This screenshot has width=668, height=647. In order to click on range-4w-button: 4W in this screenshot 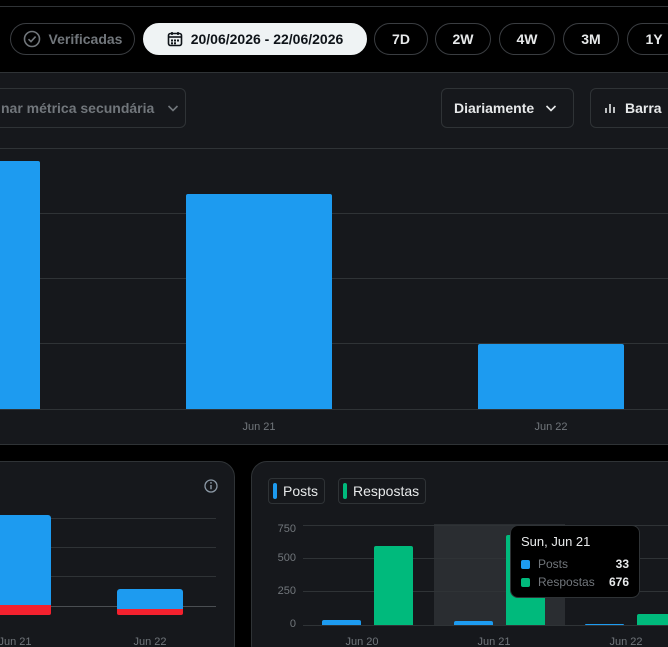, I will do `click(527, 39)`.